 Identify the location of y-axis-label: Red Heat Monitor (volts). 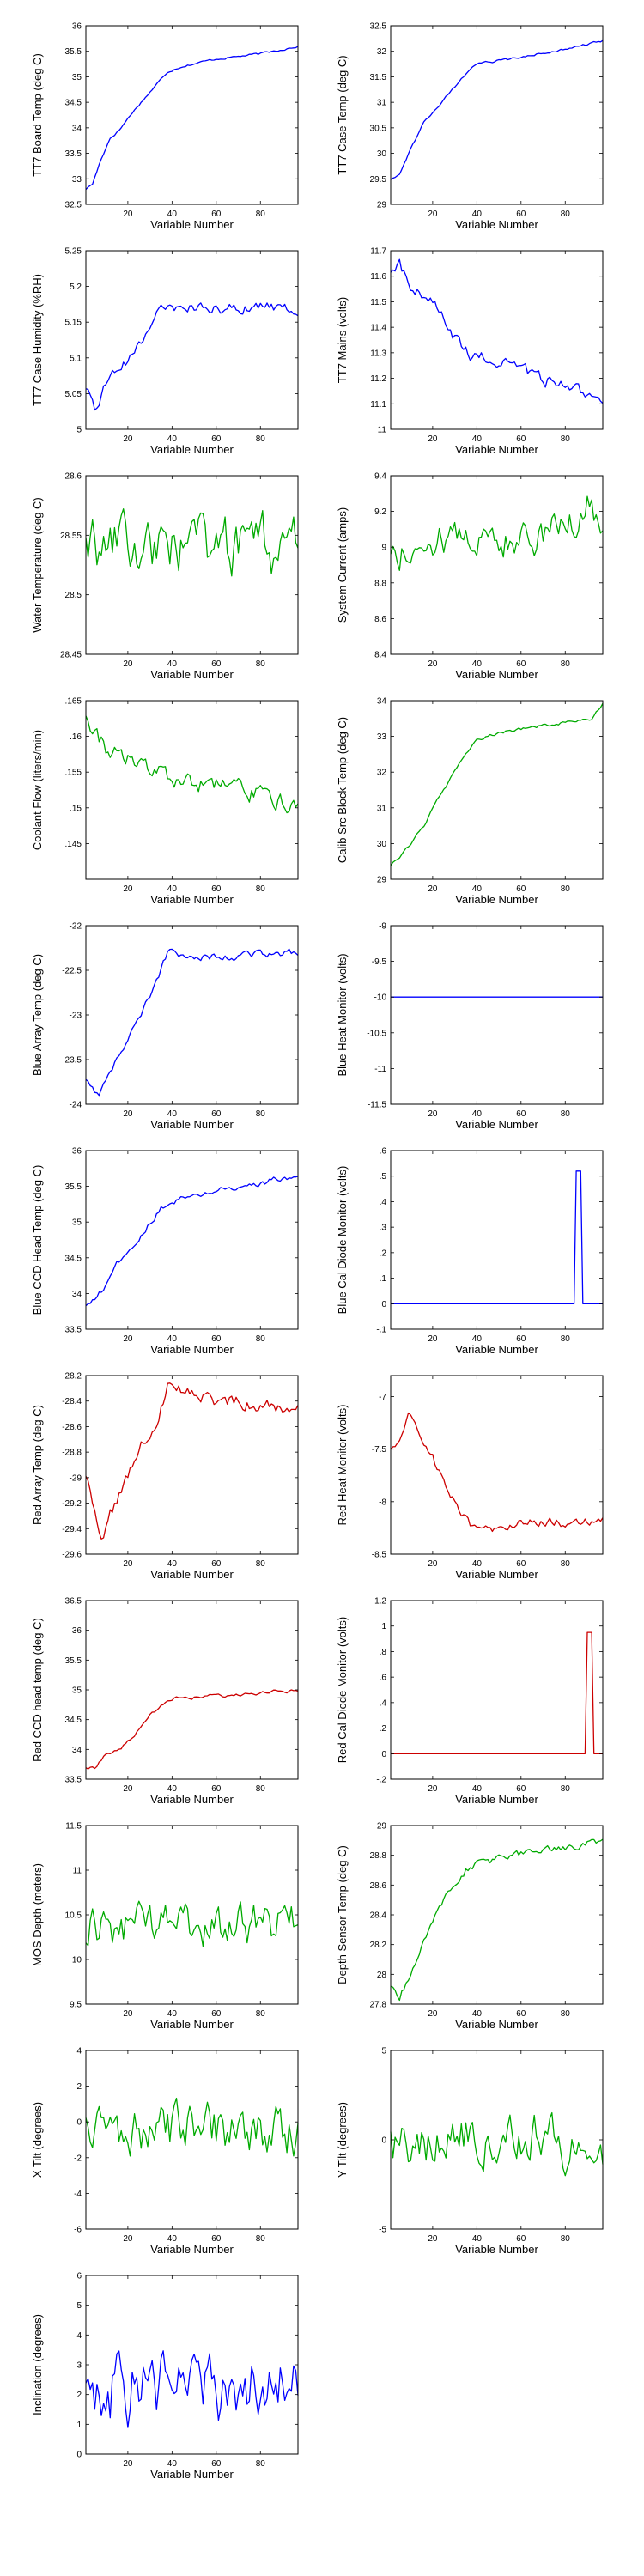
(343, 1466).